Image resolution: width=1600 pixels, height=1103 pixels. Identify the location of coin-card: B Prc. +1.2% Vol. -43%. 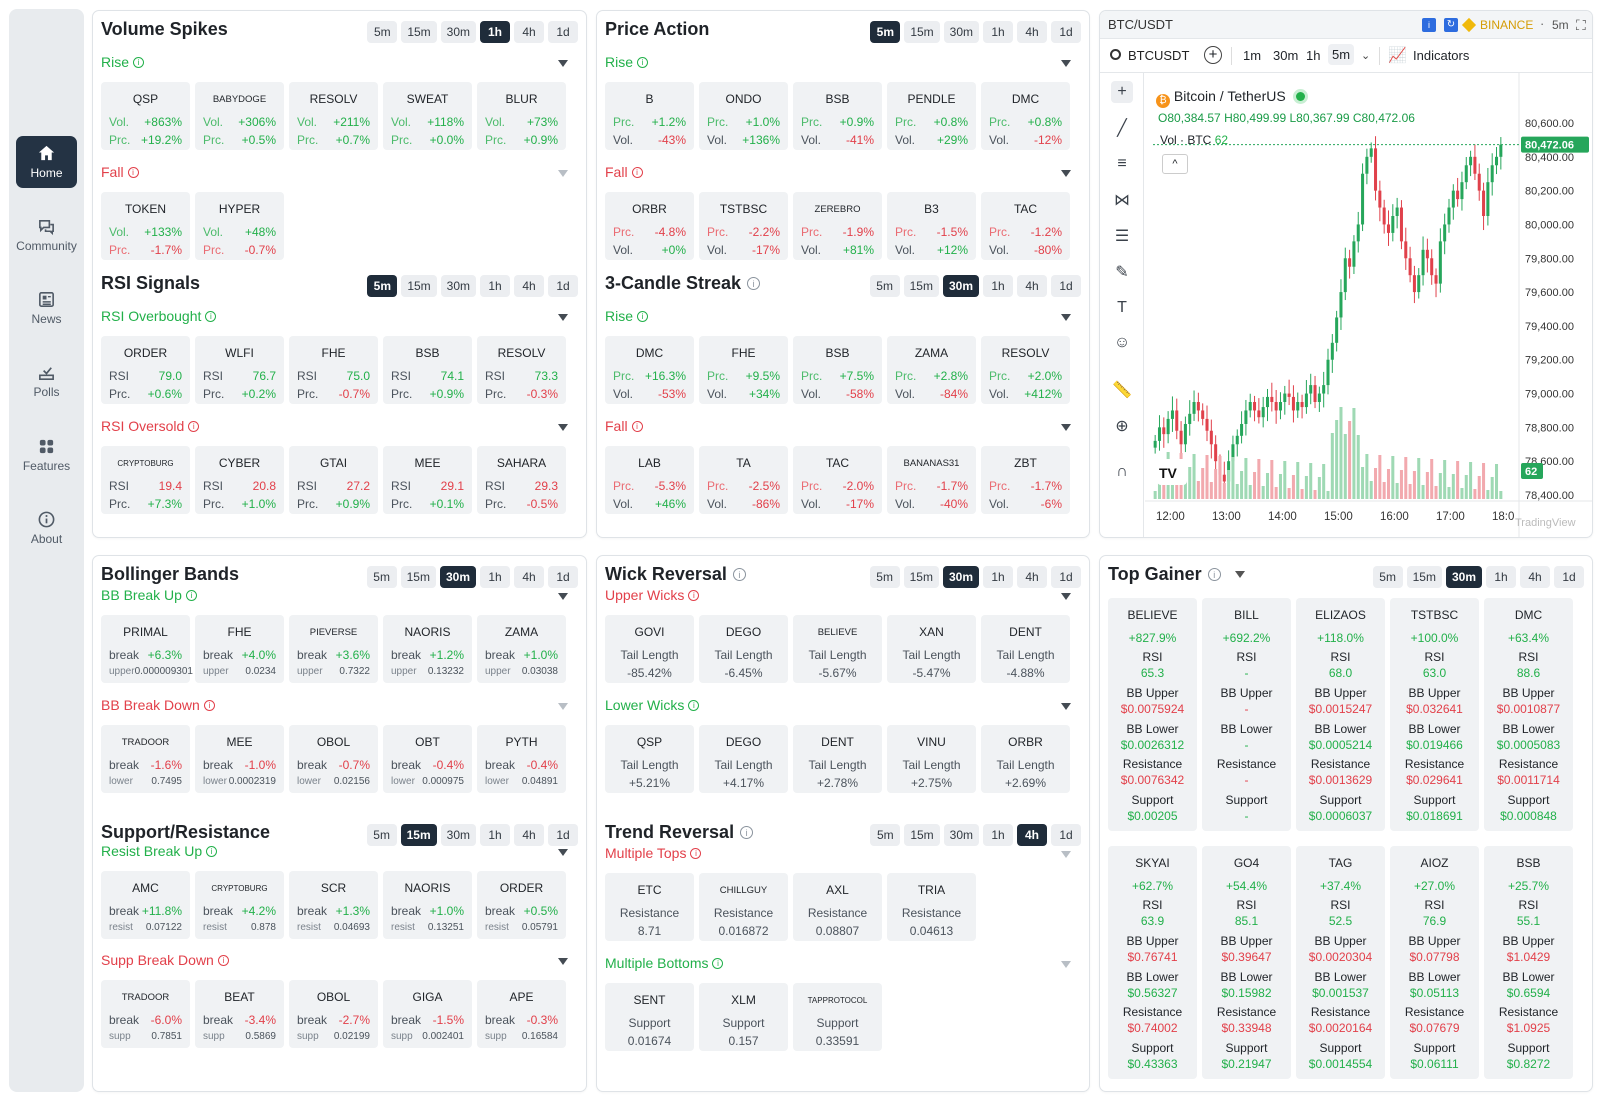
(649, 116).